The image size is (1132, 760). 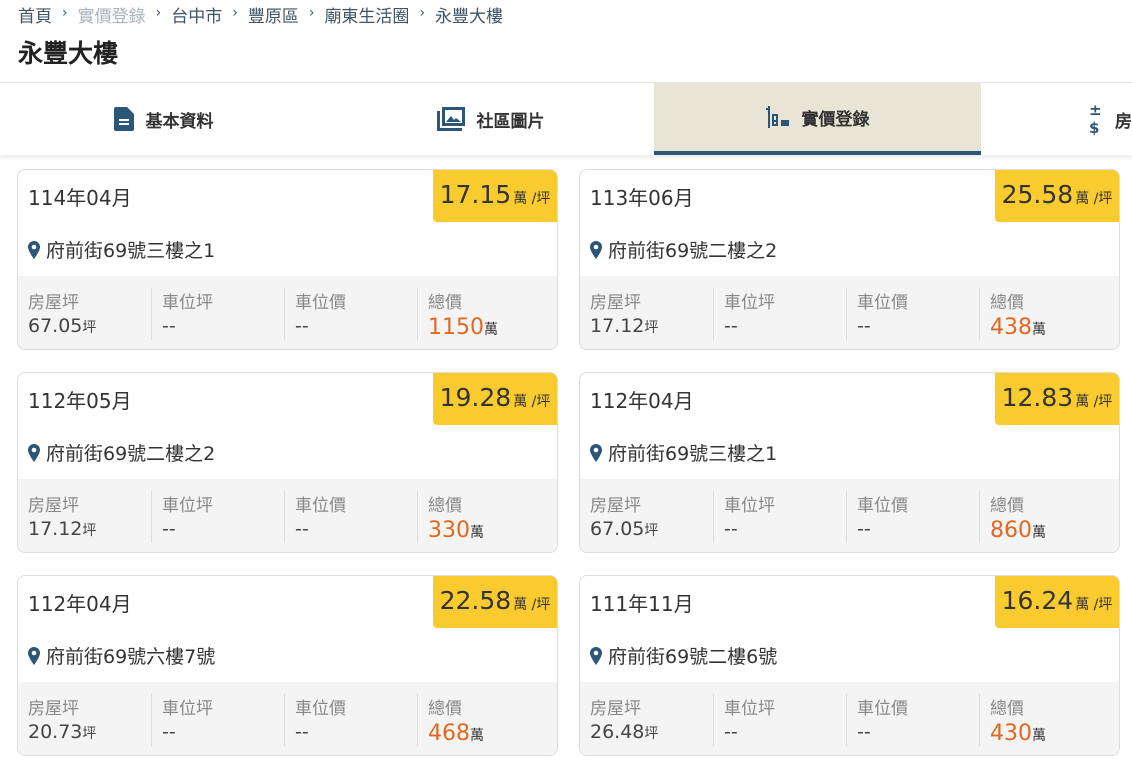 I want to click on total-price-value: 860萬, so click(x=1018, y=530).